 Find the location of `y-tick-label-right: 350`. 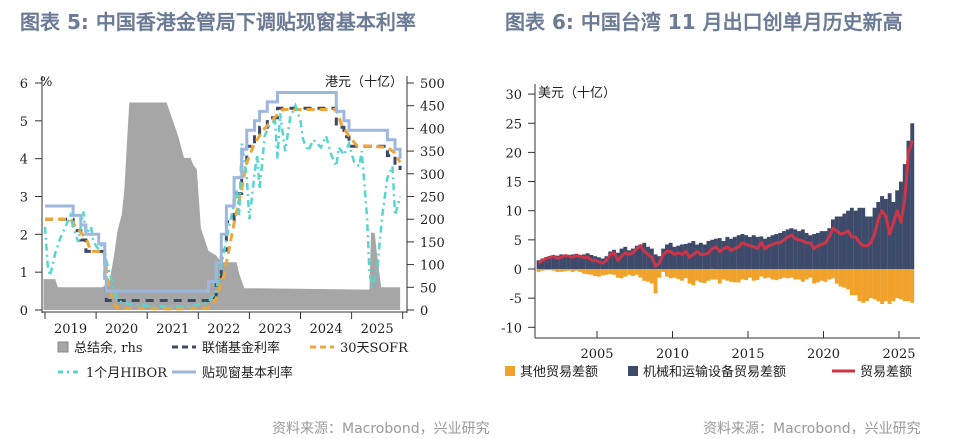

y-tick-label-right: 350 is located at coordinates (432, 152).